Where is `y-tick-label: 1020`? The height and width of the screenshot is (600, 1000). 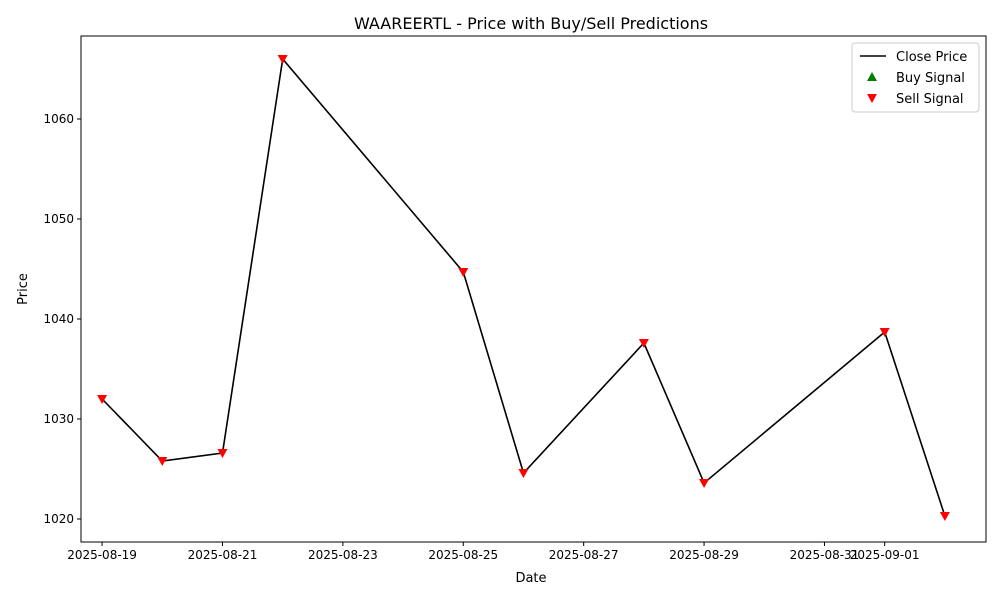 y-tick-label: 1020 is located at coordinates (58, 519).